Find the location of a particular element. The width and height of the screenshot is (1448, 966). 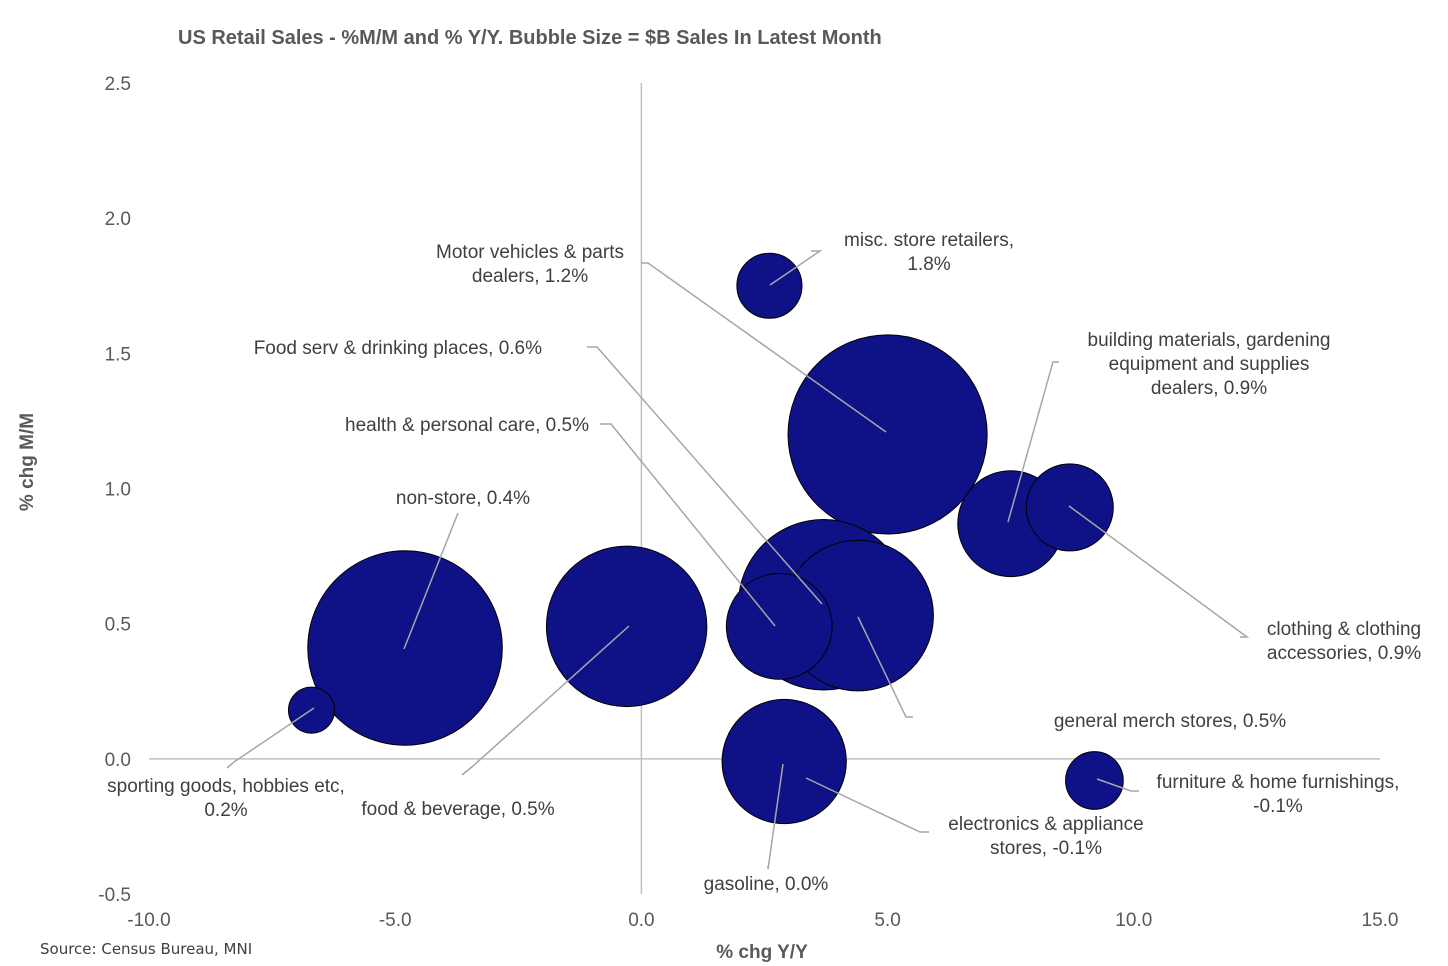

label-food-beverage: food & beverage, 0.5% is located at coordinates (457, 809).